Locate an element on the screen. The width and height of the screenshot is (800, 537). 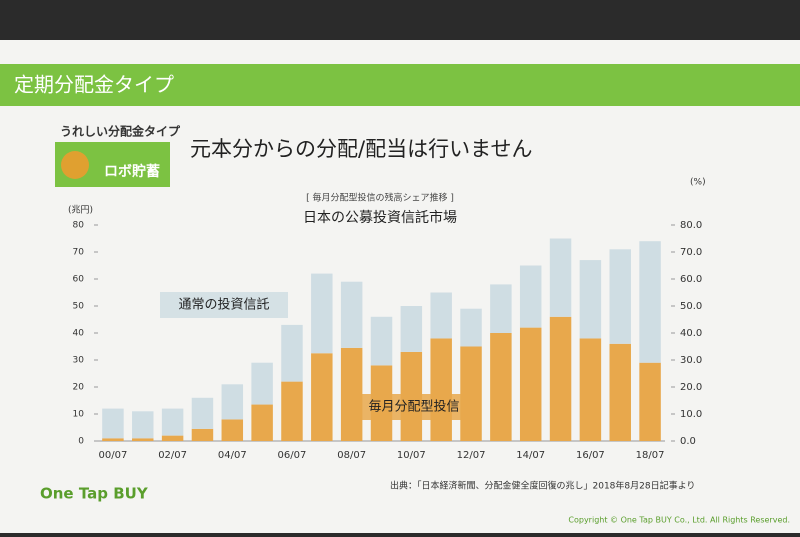
y-tick-label: 30 is located at coordinates (79, 361).